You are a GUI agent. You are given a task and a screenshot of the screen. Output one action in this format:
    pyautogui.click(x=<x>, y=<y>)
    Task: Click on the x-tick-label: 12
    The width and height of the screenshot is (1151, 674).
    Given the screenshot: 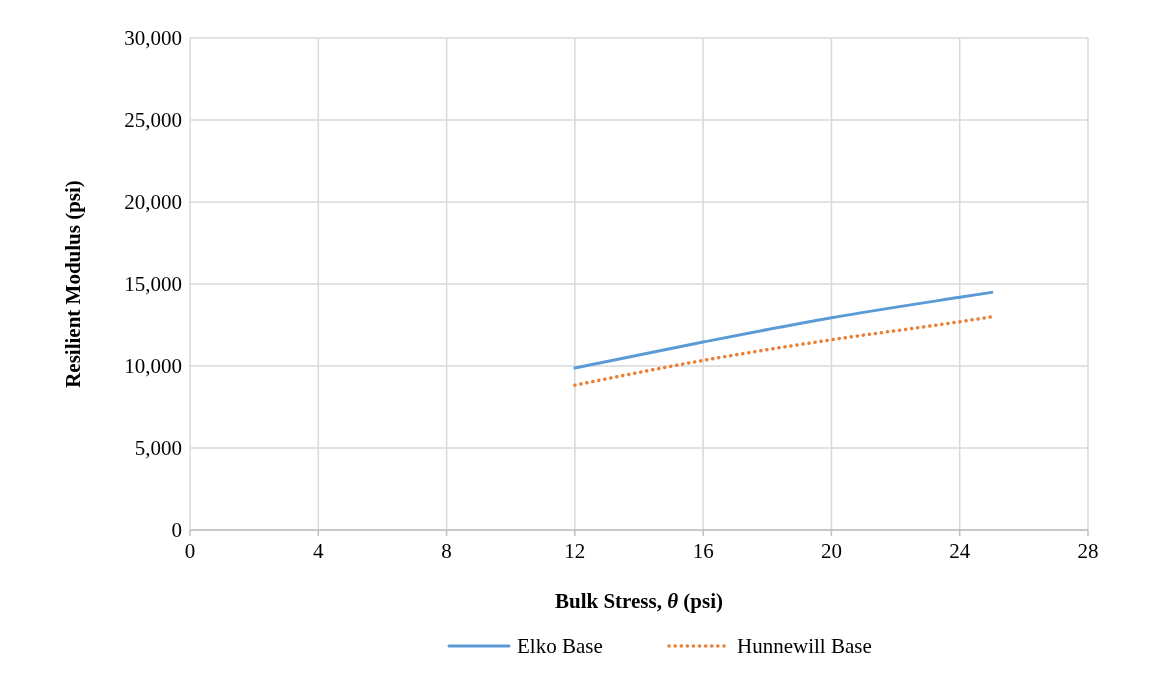 What is the action you would take?
    pyautogui.click(x=575, y=551)
    